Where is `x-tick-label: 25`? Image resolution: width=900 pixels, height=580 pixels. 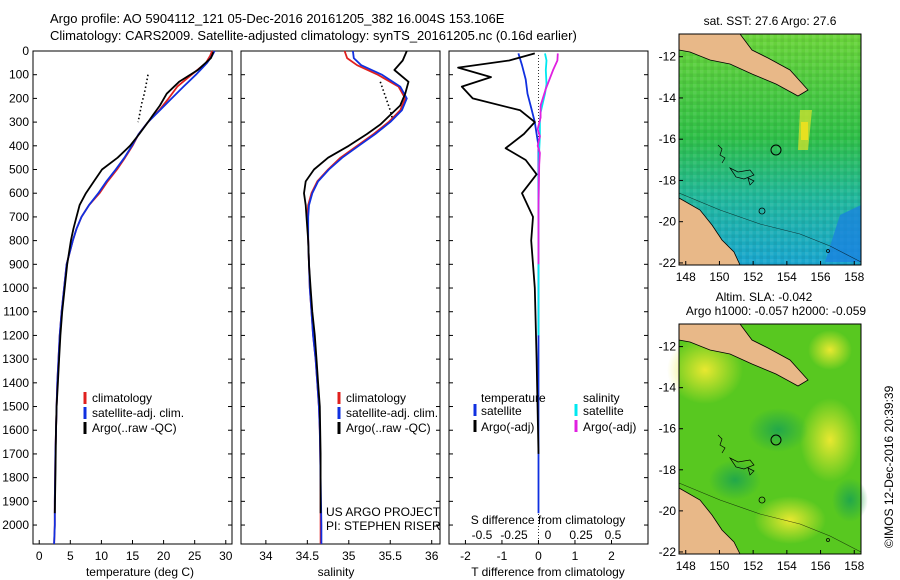
x-tick-label: 25 is located at coordinates (195, 556).